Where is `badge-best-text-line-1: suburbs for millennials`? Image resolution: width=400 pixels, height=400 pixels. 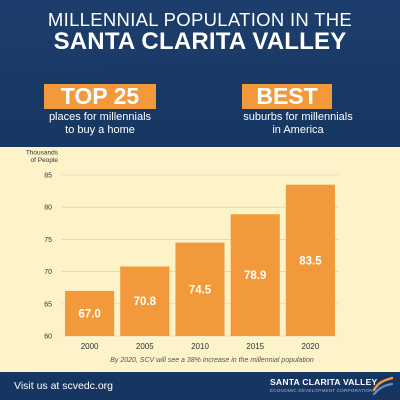 badge-best-text-line-1: suburbs for millennials is located at coordinates (298, 117).